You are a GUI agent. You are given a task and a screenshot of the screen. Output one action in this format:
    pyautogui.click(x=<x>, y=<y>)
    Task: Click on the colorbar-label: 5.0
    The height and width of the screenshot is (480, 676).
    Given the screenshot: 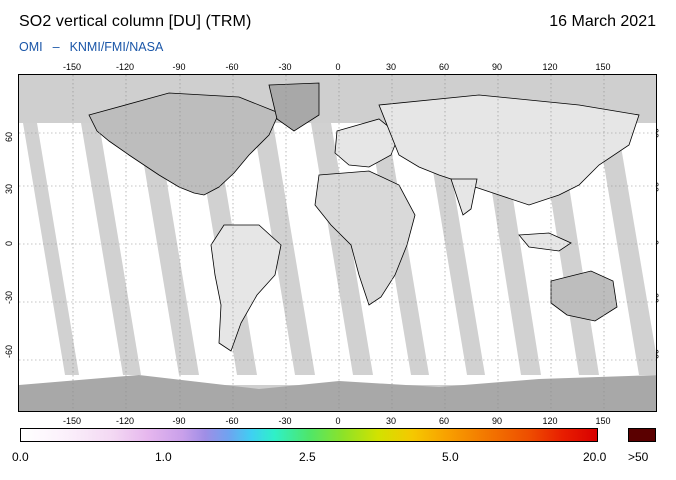 What is the action you would take?
    pyautogui.click(x=450, y=457)
    